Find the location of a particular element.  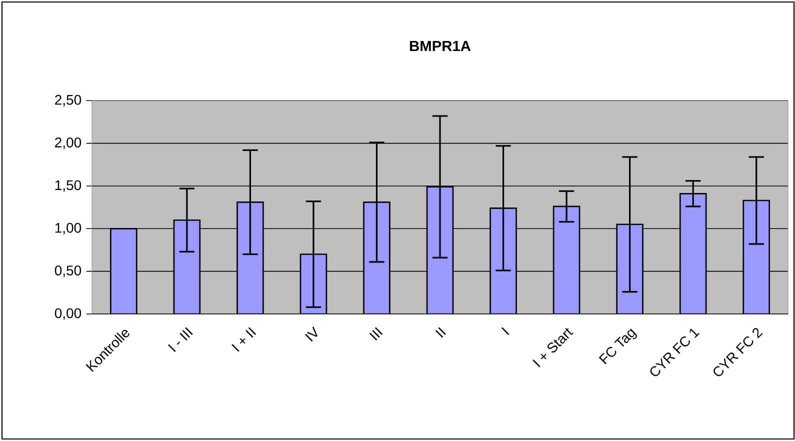

y-tick-label: 2,00 is located at coordinates (68, 144).